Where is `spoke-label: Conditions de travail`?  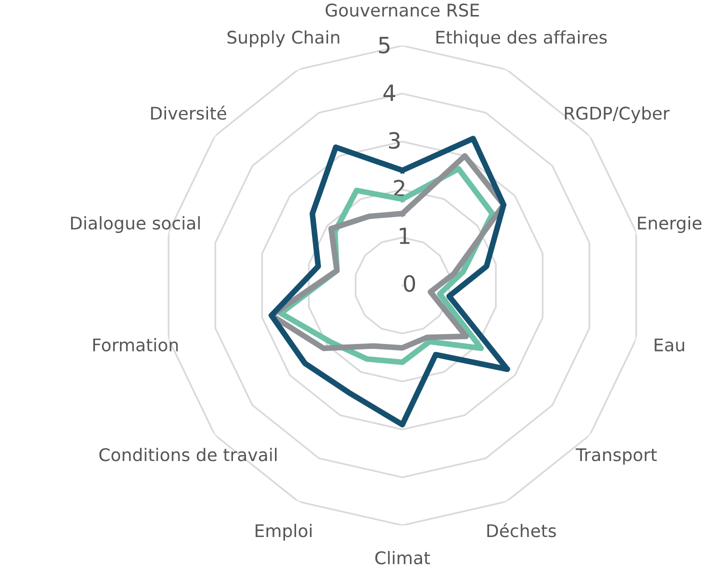 spoke-label: Conditions de travail is located at coordinates (188, 455).